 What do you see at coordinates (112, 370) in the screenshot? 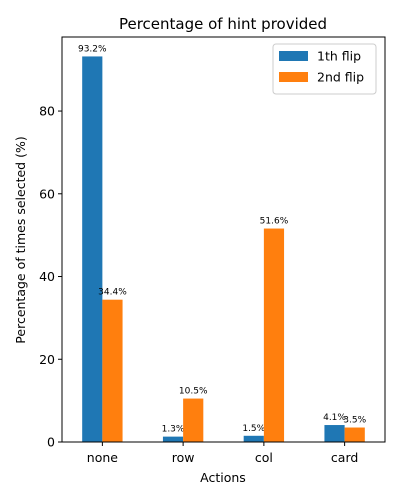
I see `bar-2nd-flip-none` at bounding box center [112, 370].